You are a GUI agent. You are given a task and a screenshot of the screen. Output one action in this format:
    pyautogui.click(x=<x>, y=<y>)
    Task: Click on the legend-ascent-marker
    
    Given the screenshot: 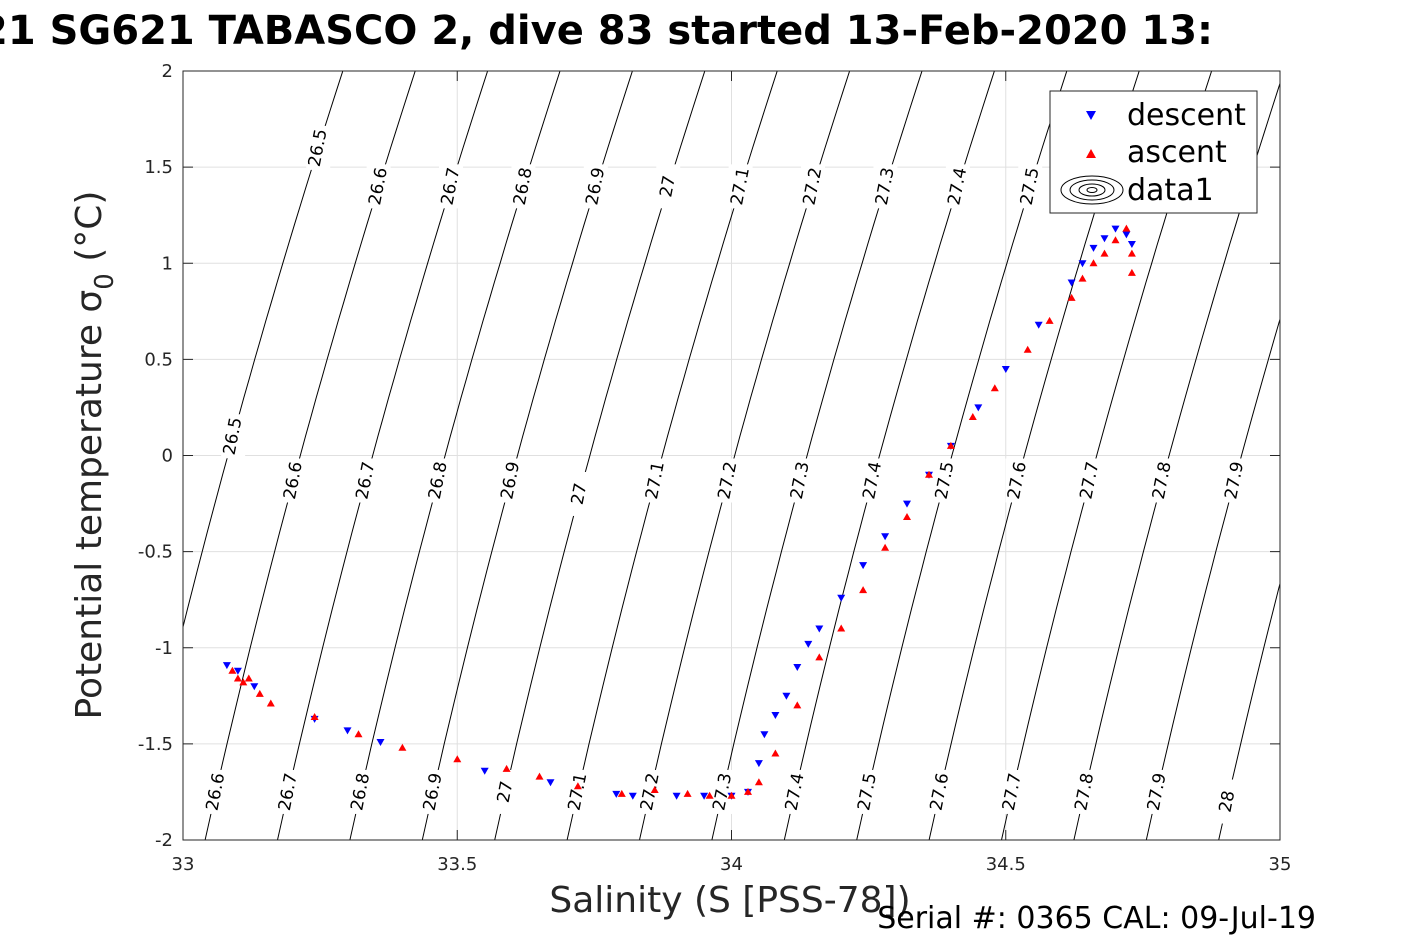 What is the action you would take?
    pyautogui.click(x=1091, y=153)
    